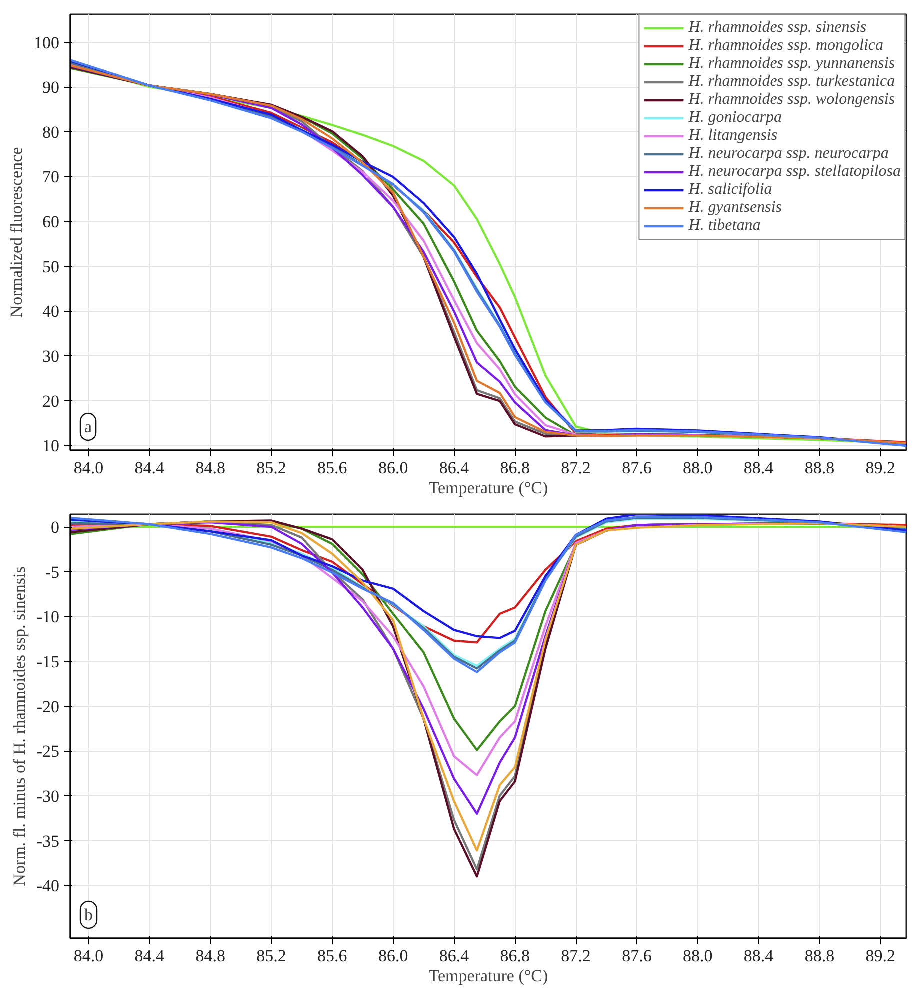 Image resolution: width=914 pixels, height=992 pixels. What do you see at coordinates (788, 154) in the screenshot?
I see `legend-label: H. neurocarpa ssp. neurocarpa` at bounding box center [788, 154].